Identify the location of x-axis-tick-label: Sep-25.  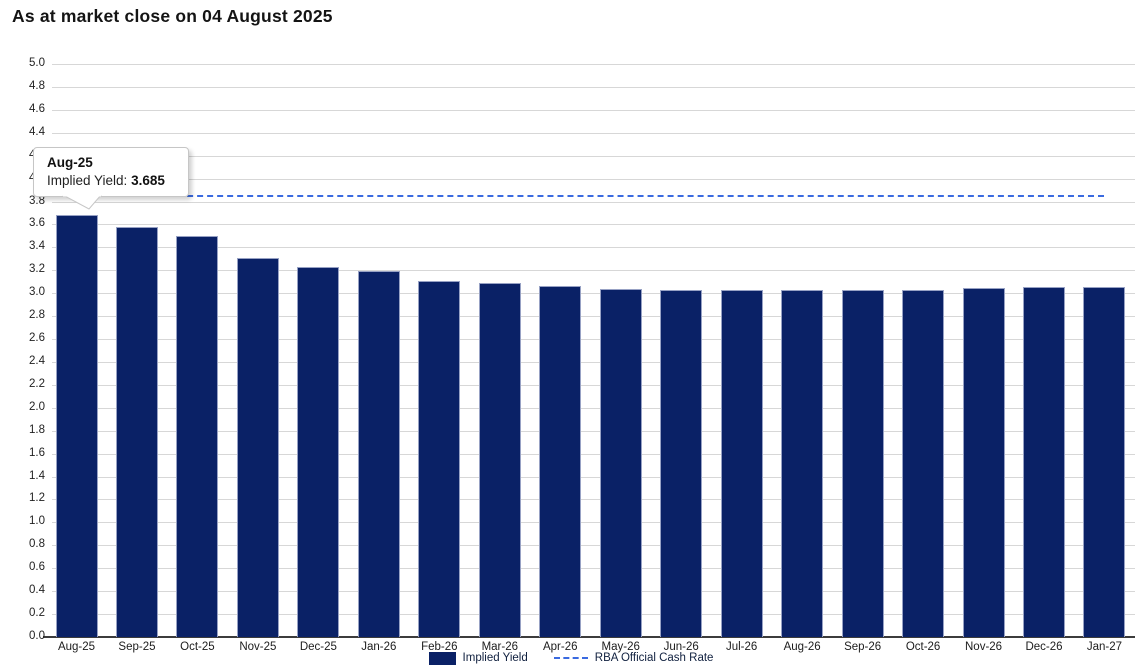
(137, 647).